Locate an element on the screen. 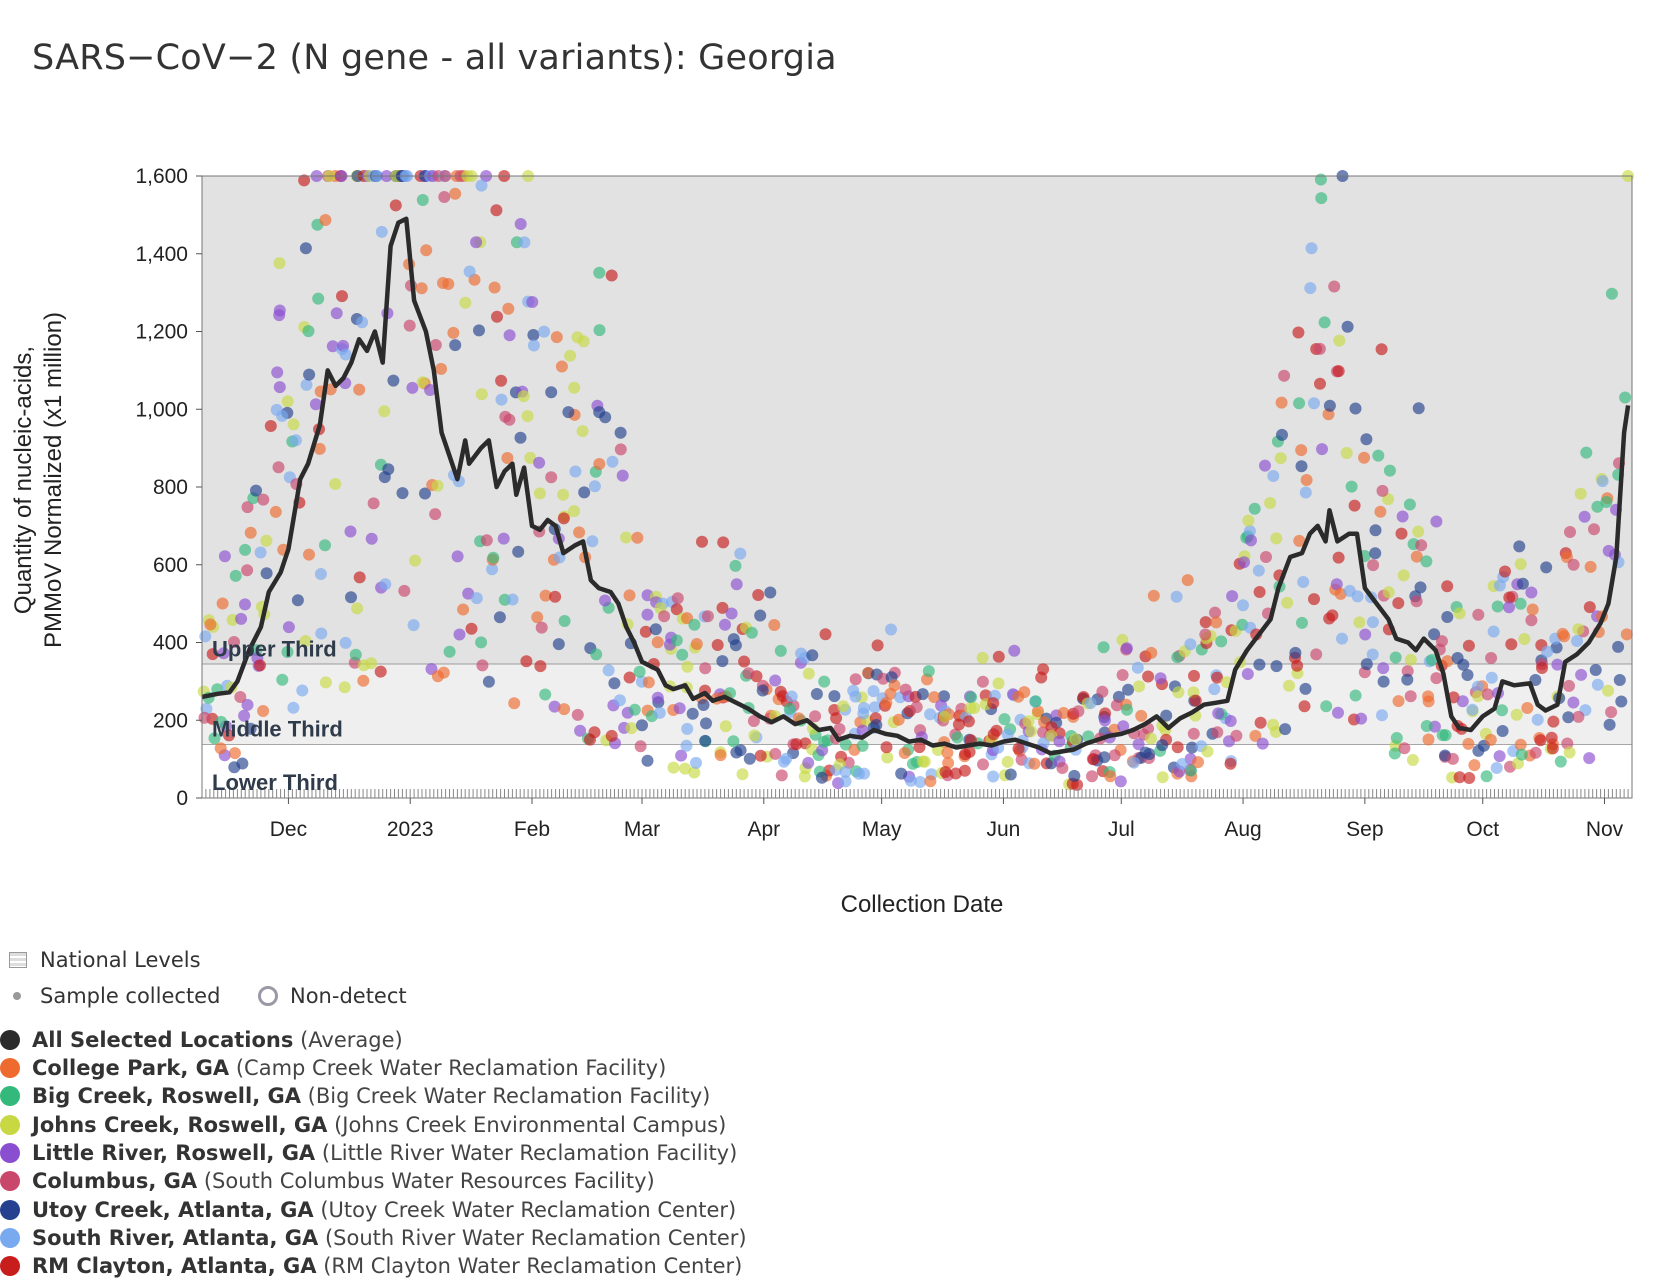  x-tick-label: May is located at coordinates (882, 829).